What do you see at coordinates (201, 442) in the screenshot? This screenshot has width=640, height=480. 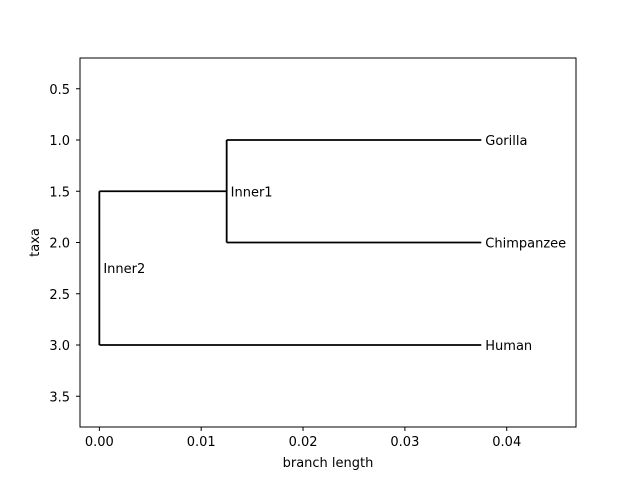 I see `x-tick-label: 0.01` at bounding box center [201, 442].